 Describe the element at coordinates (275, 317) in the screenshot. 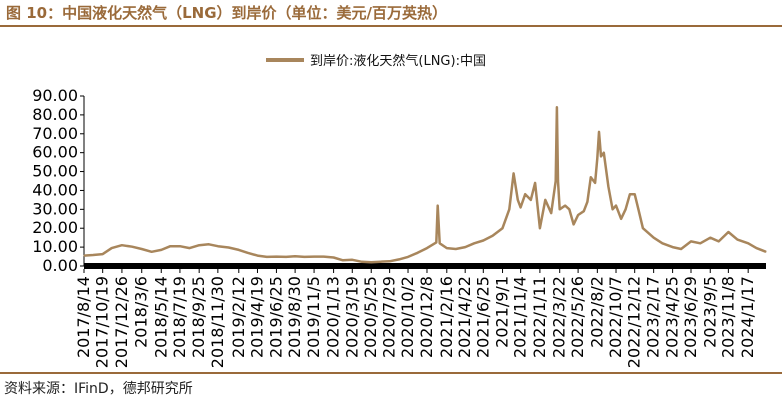

I see `x-tick-label: 2019/6/25` at that location.